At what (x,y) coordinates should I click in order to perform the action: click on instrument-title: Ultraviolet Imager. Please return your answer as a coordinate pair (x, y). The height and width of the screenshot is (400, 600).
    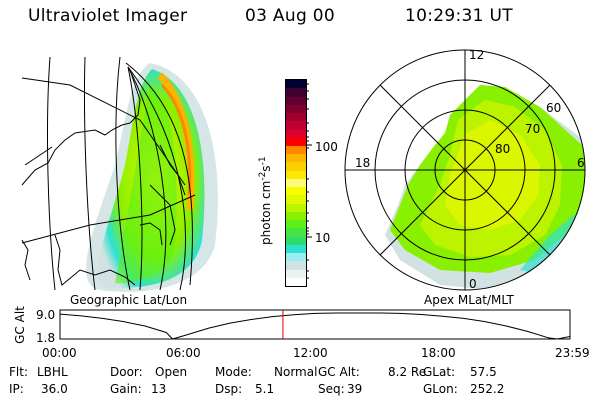
    Looking at the image, I should click on (108, 16).